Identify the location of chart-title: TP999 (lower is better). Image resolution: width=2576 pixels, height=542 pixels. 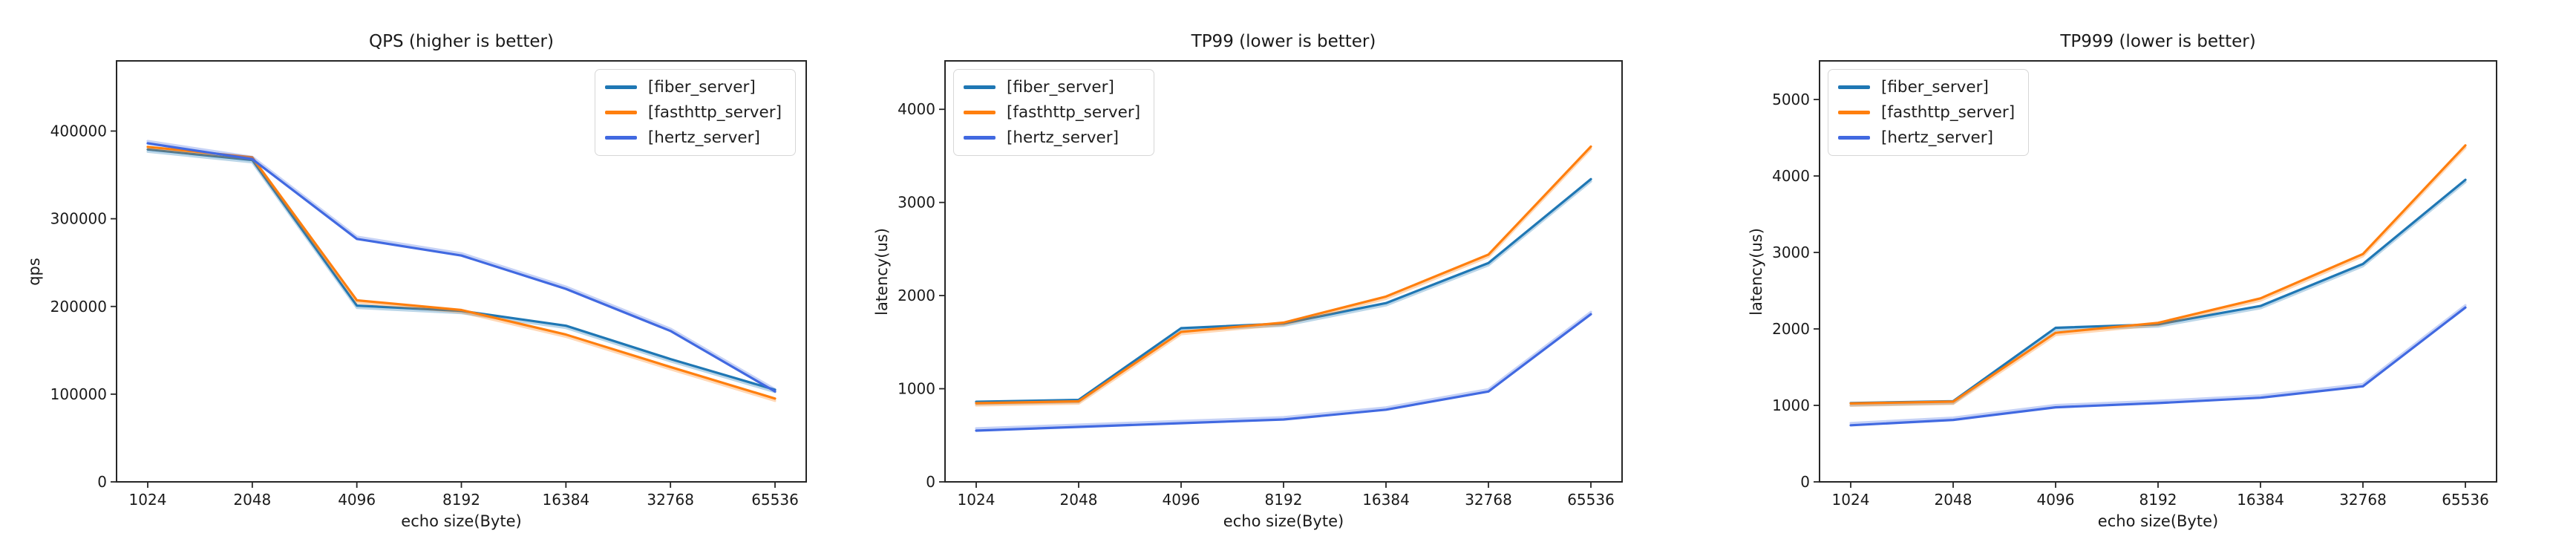
(2158, 41).